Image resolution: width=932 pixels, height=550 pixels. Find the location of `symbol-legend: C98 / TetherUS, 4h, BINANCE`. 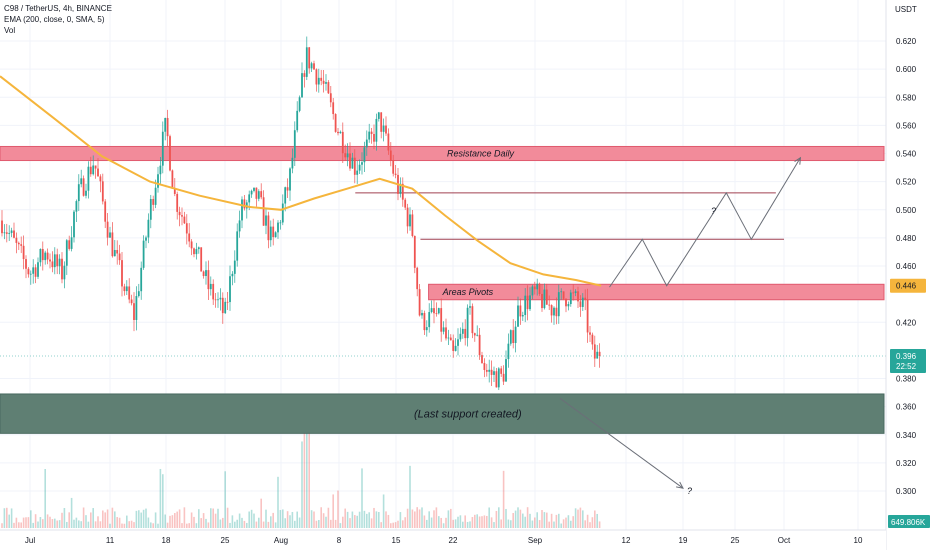

symbol-legend: C98 / TetherUS, 4h, BINANCE is located at coordinates (58, 8).